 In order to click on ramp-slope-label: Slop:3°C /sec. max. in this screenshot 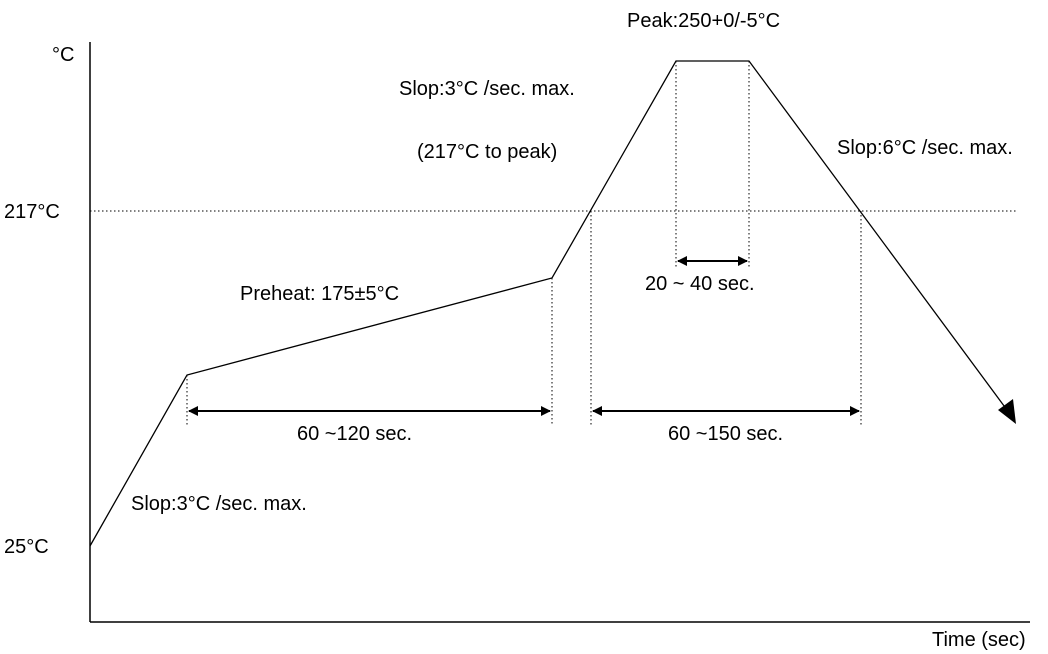, I will do `click(219, 504)`.